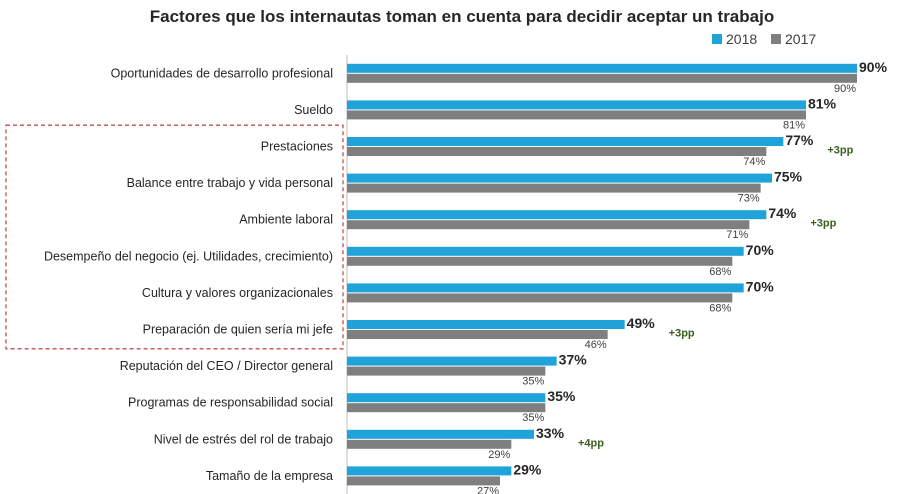  What do you see at coordinates (286, 220) in the screenshot?
I see `category-label: Ambiente laboral` at bounding box center [286, 220].